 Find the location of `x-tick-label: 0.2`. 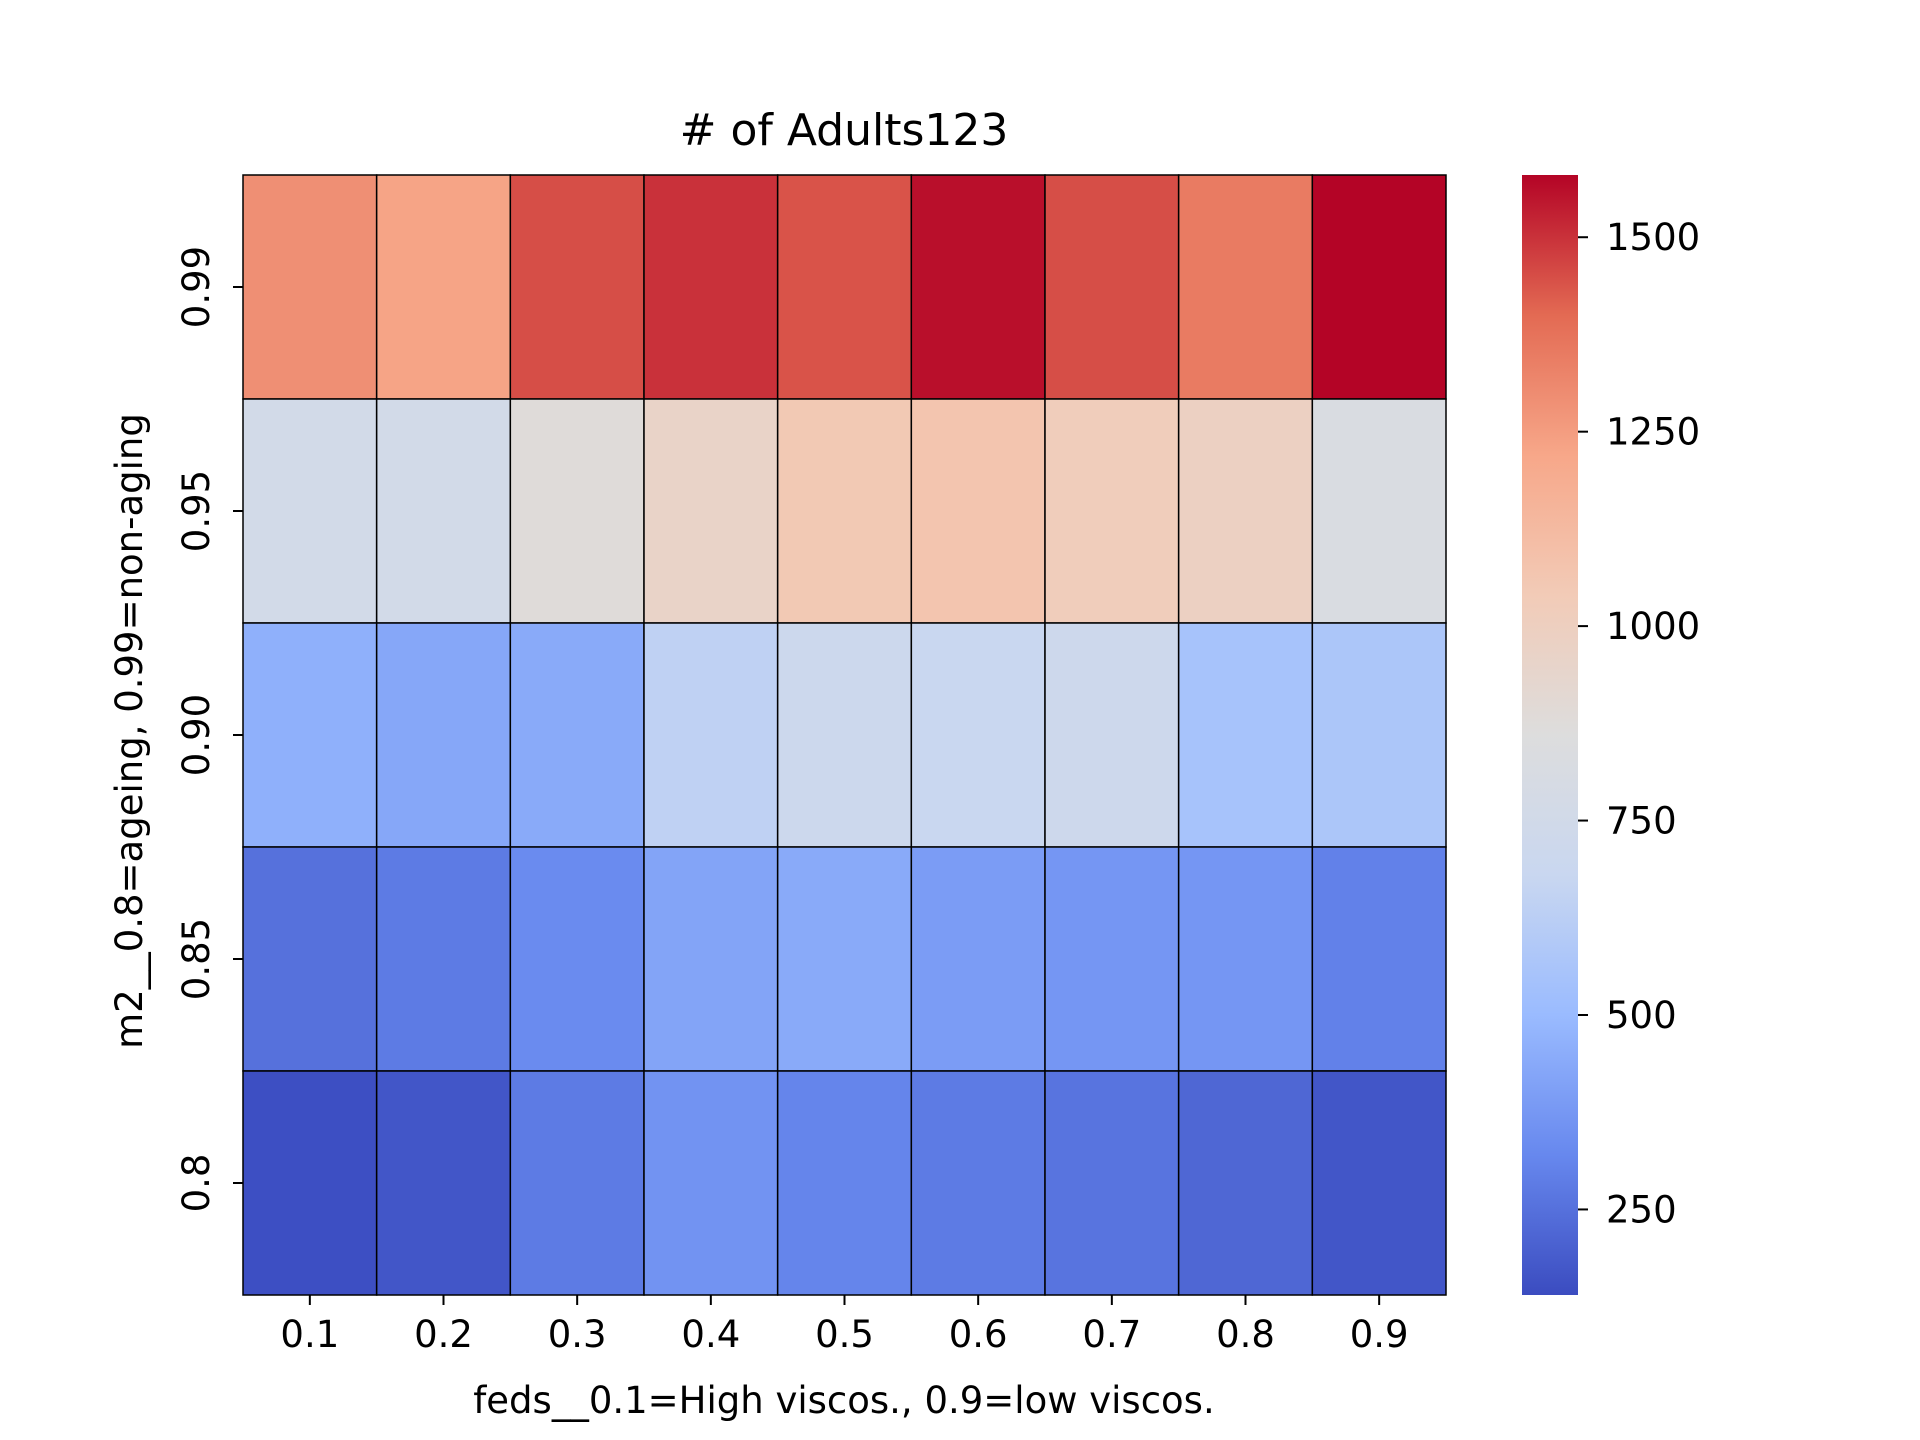

x-tick-label: 0.2 is located at coordinates (443, 1334).